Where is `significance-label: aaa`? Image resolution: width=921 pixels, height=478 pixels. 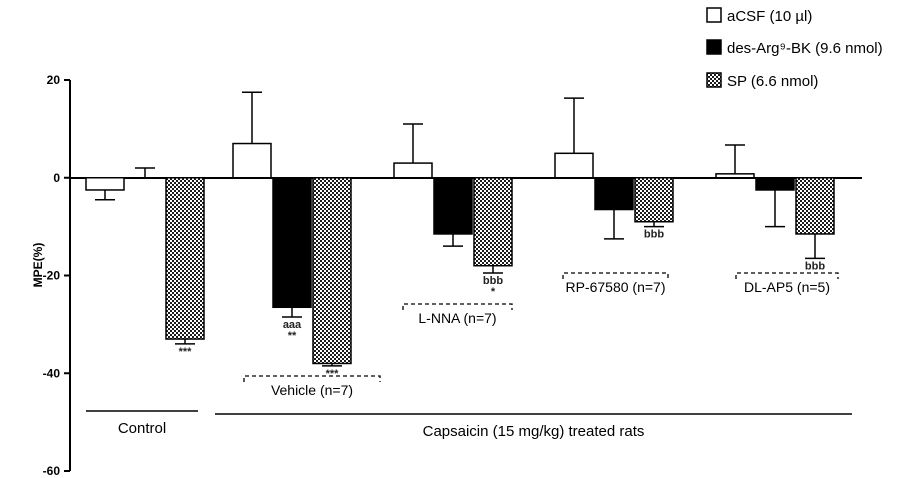
significance-label: aaa is located at coordinates (292, 325).